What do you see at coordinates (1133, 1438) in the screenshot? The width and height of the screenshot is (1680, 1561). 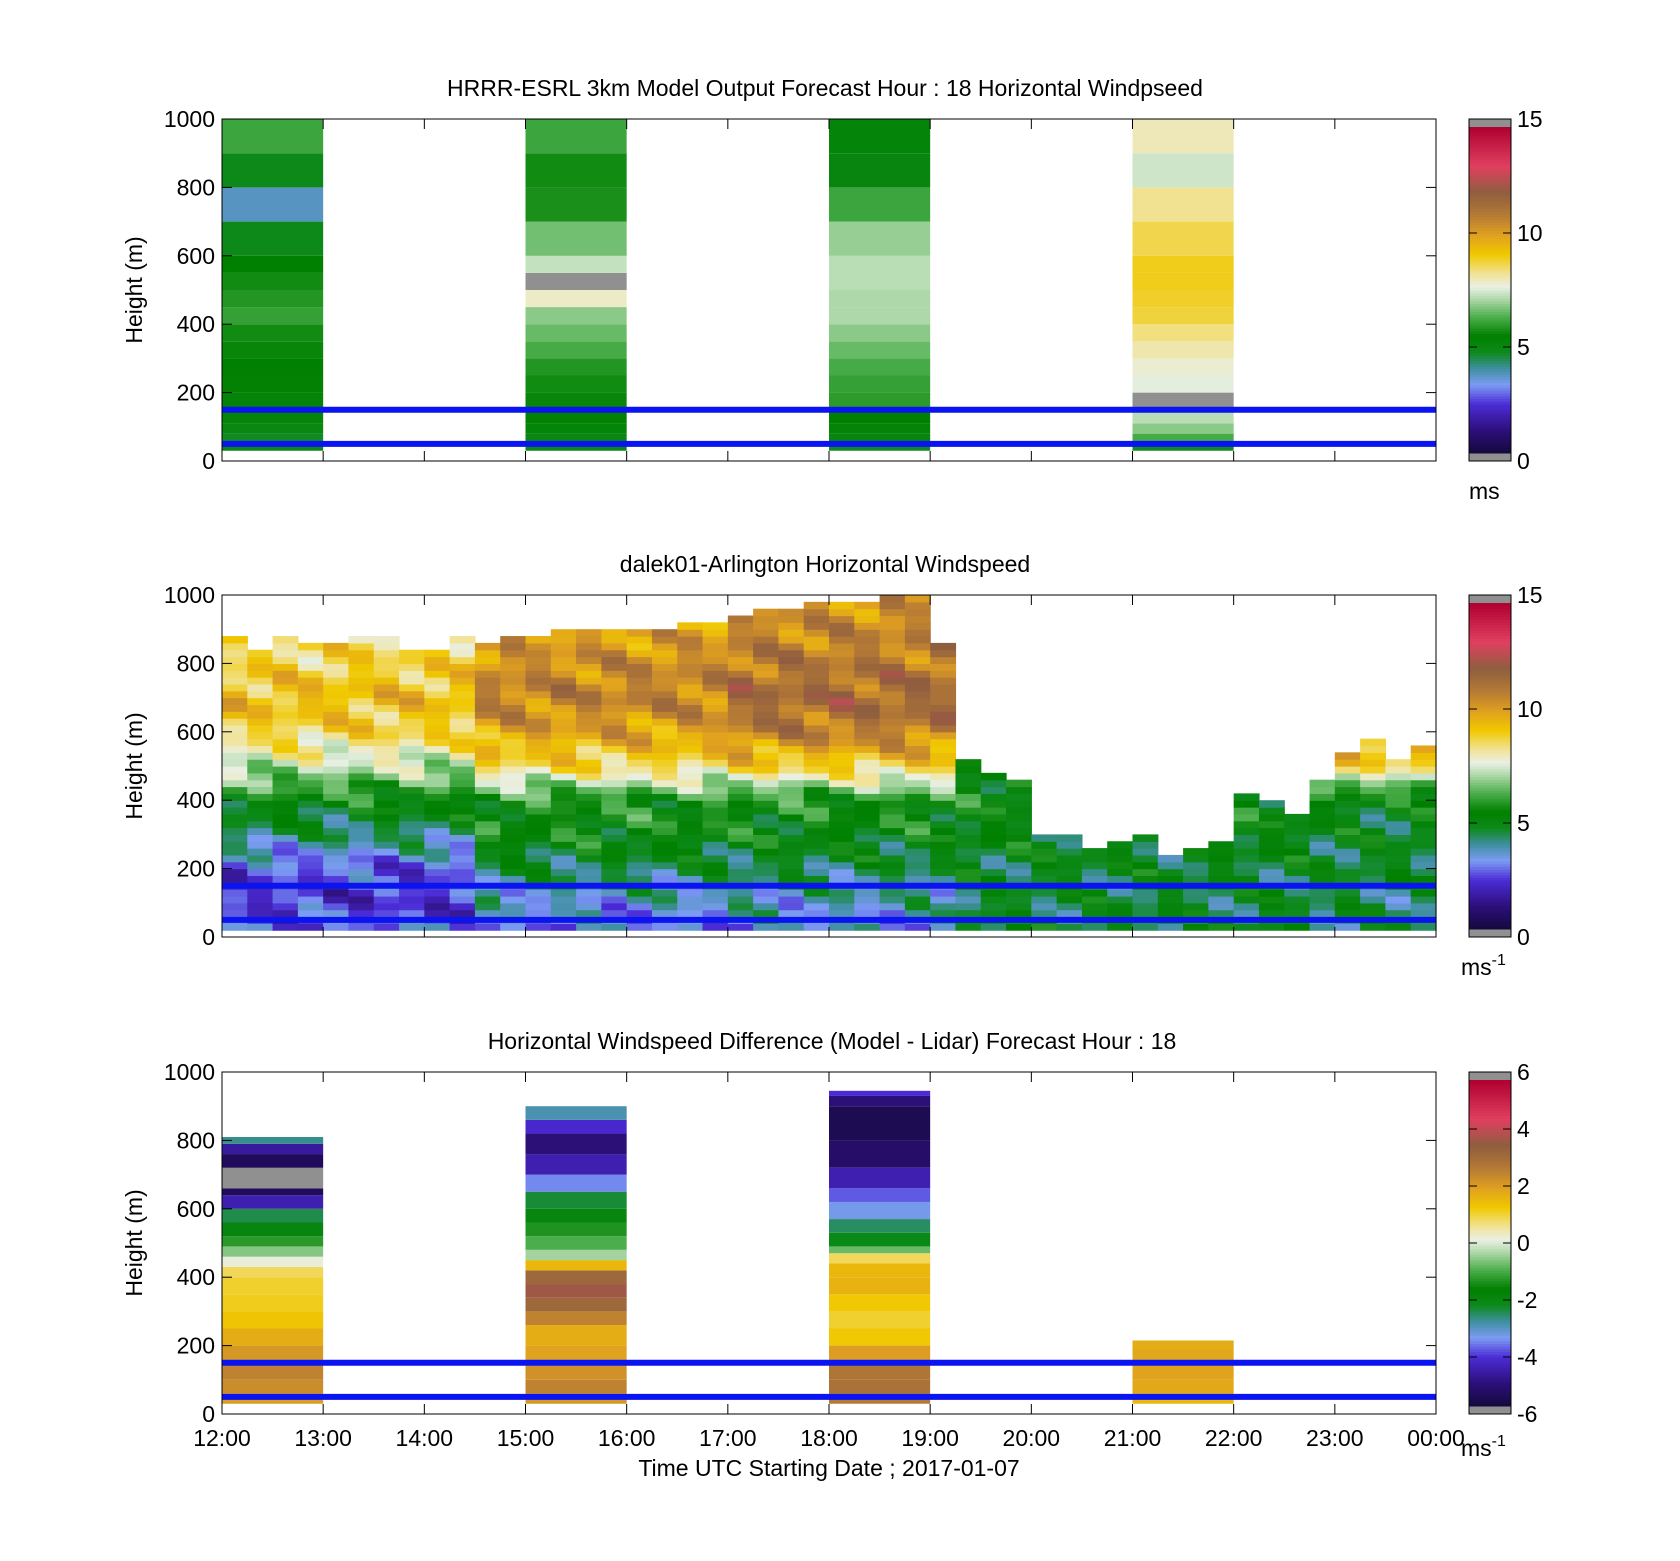 I see `x-tick-label: 21:00` at bounding box center [1133, 1438].